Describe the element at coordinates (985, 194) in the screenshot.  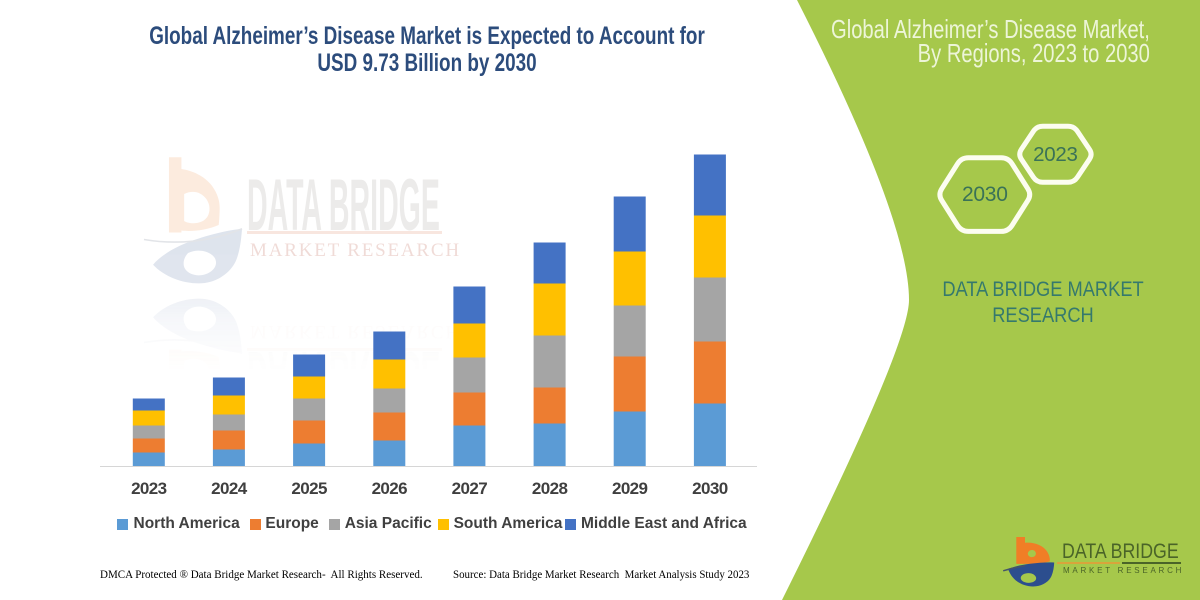
I see `svg-text: 2030` at that location.